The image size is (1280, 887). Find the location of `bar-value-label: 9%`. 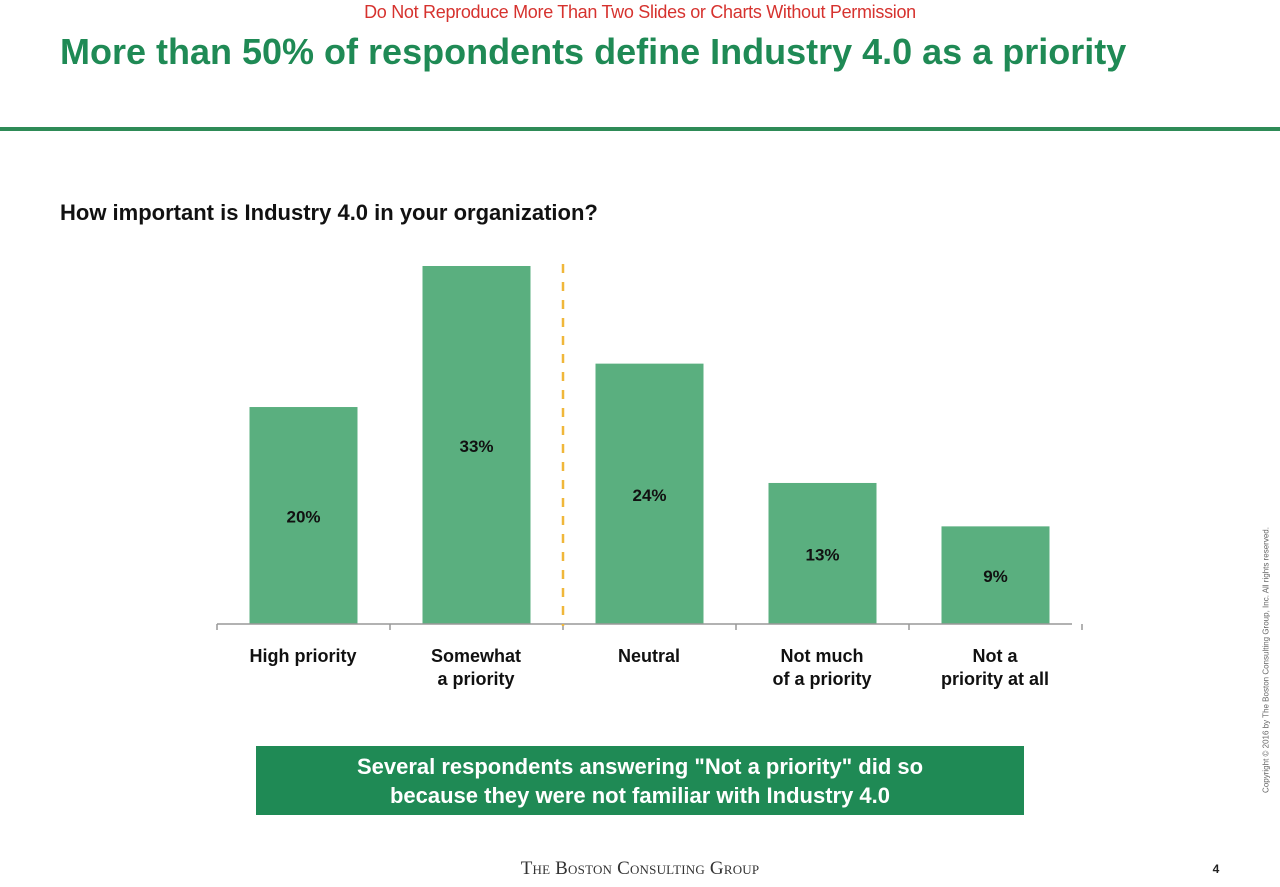

bar-value-label: 9% is located at coordinates (995, 576).